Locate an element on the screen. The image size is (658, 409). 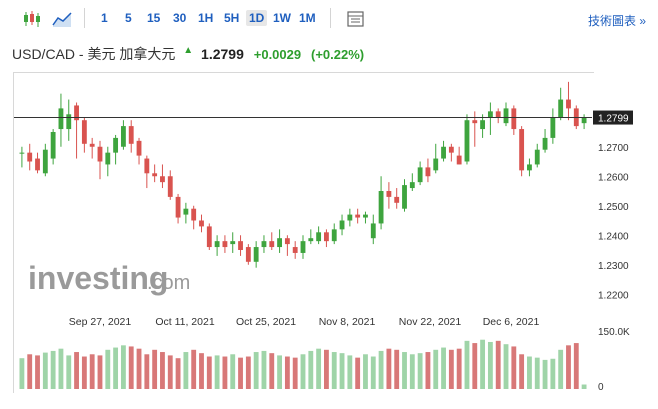
table-view-icon is located at coordinates (356, 19).